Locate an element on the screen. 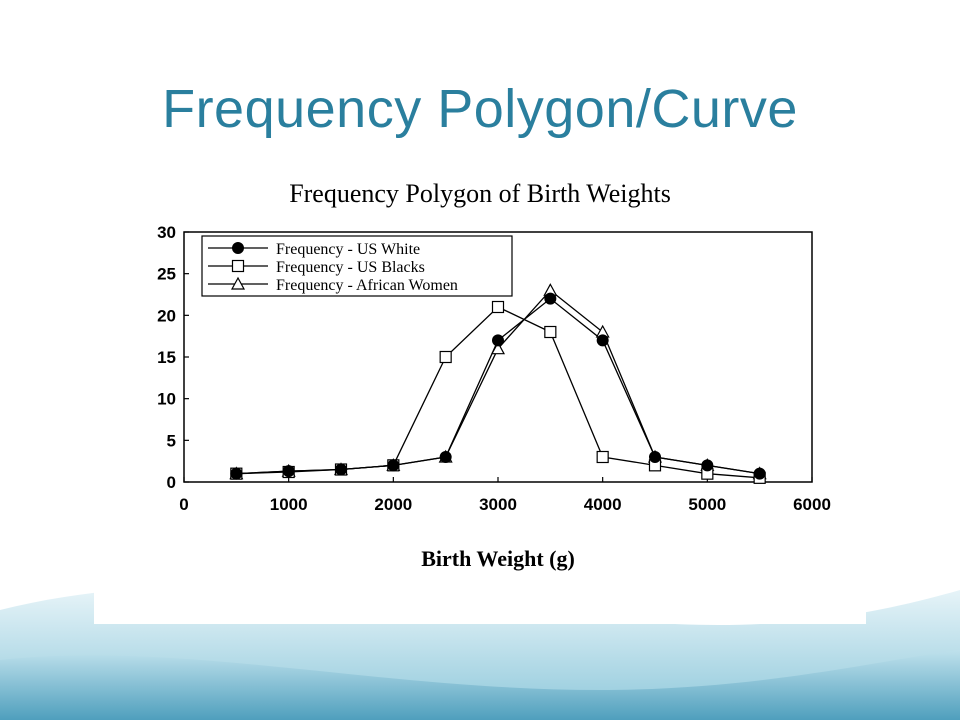  y-tick-label: 5 is located at coordinates (171, 440).